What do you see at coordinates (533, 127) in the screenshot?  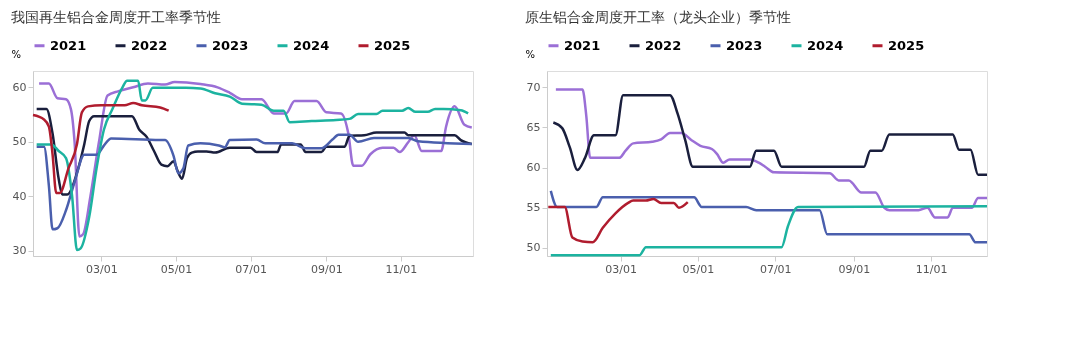 I see `y-tick-label: 65` at bounding box center [533, 127].